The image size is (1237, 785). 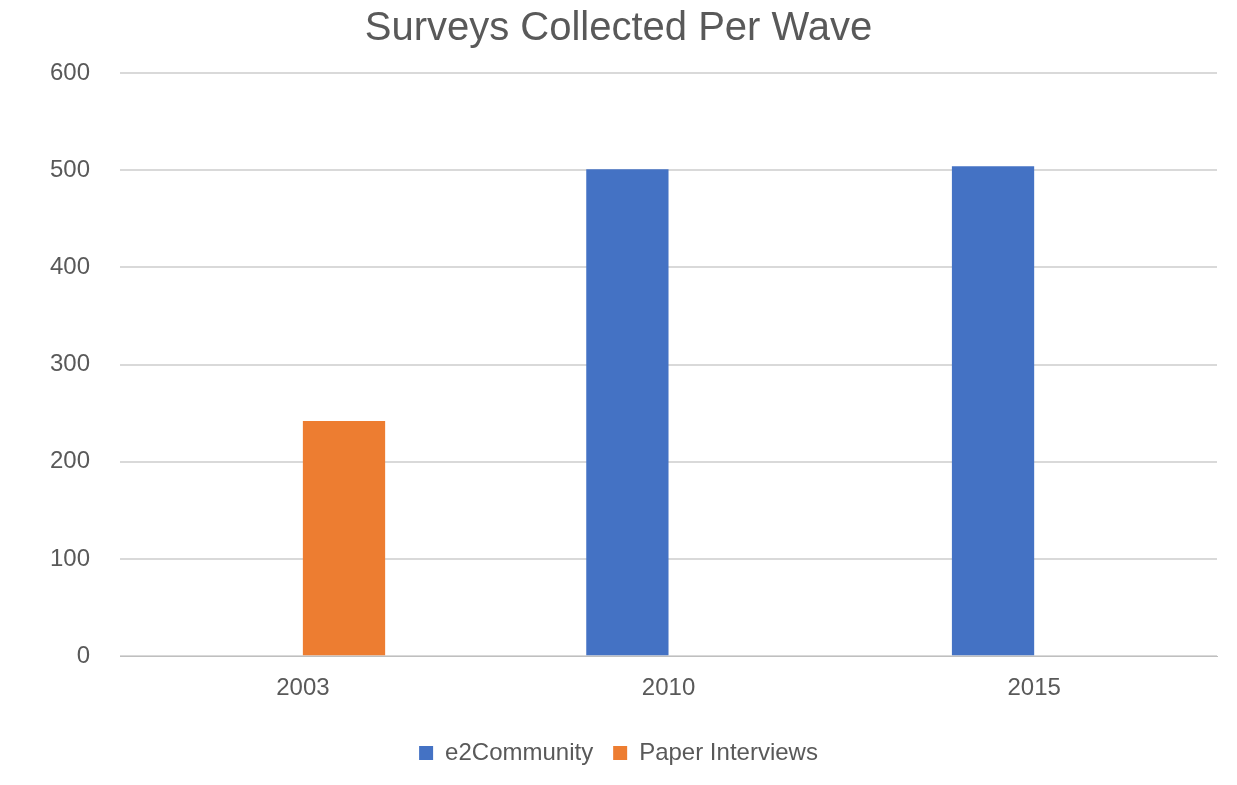 What do you see at coordinates (303, 687) in the screenshot?
I see `x-tick-label: 2003` at bounding box center [303, 687].